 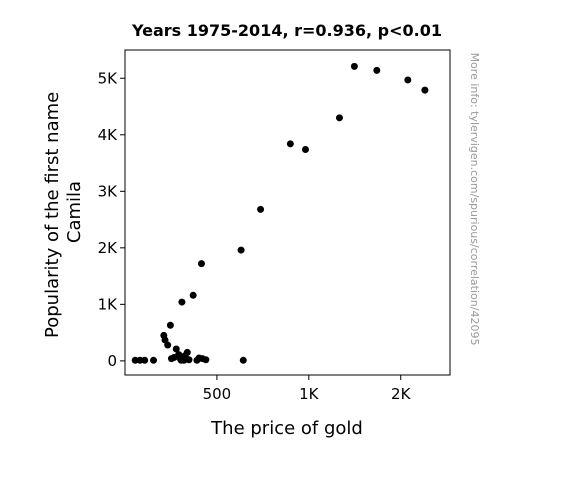 I want to click on y-tick-label: 4K, so click(x=108, y=135).